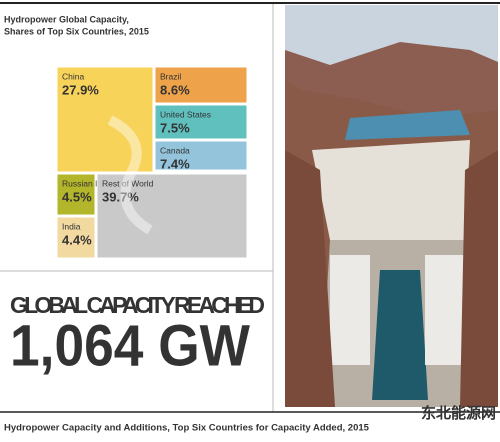  What do you see at coordinates (170, 76) in the screenshot?
I see `cell-label: Brazil` at bounding box center [170, 76].